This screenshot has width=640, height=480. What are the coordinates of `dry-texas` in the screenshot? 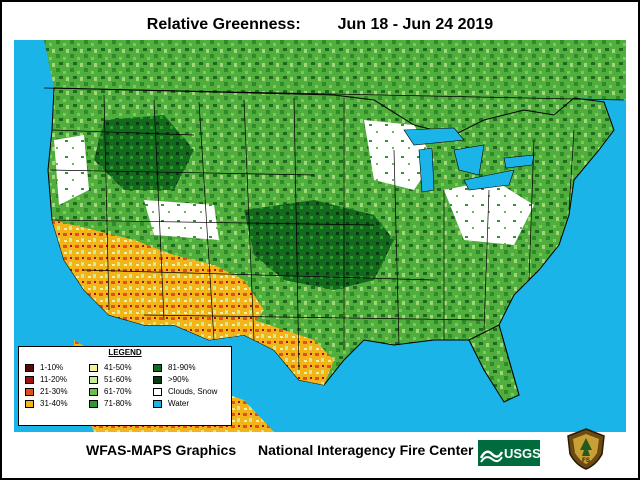 It's located at (271, 352).